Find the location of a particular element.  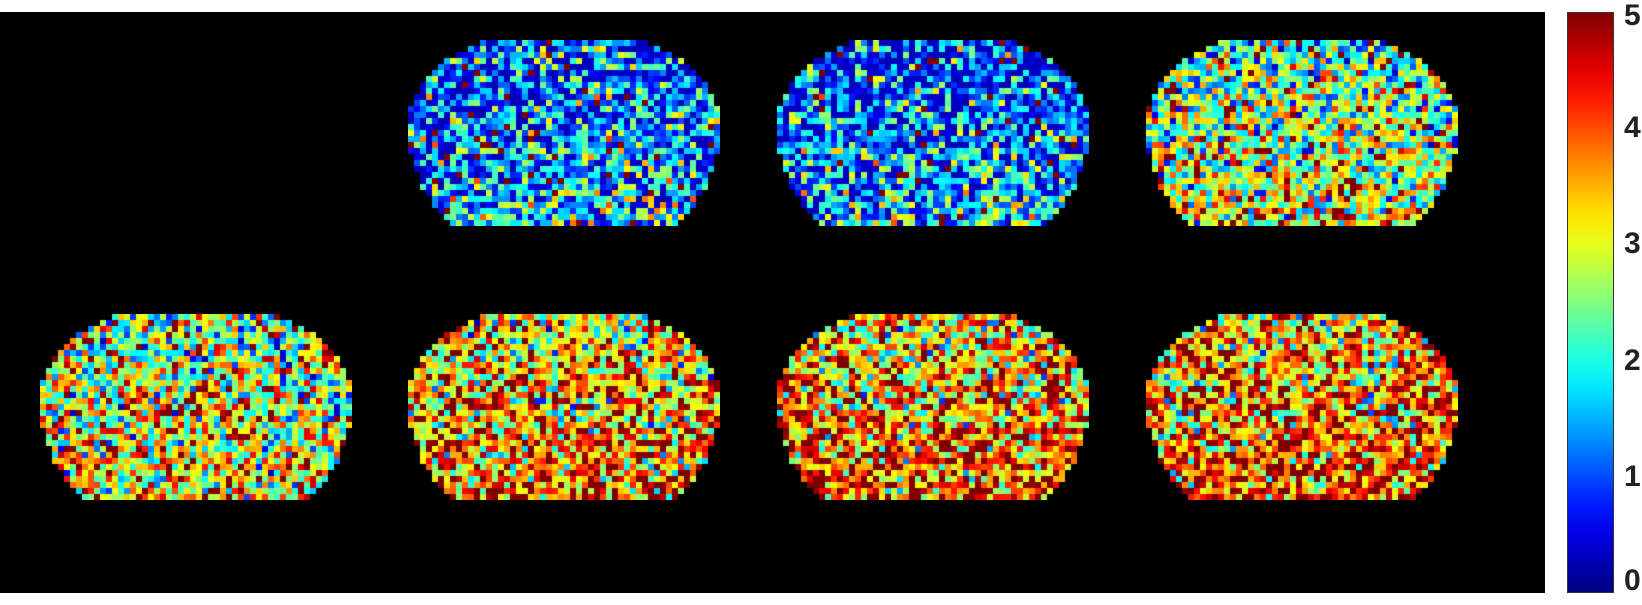

colorbar-tick-label: 1 is located at coordinates (1632, 476).